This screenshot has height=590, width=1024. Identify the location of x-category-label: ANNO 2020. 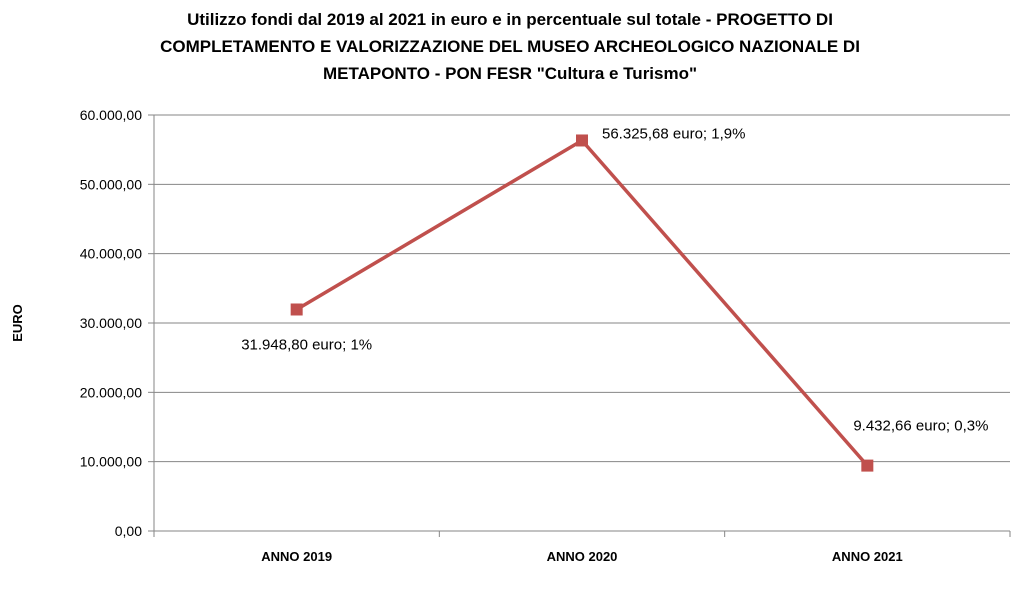
(582, 556).